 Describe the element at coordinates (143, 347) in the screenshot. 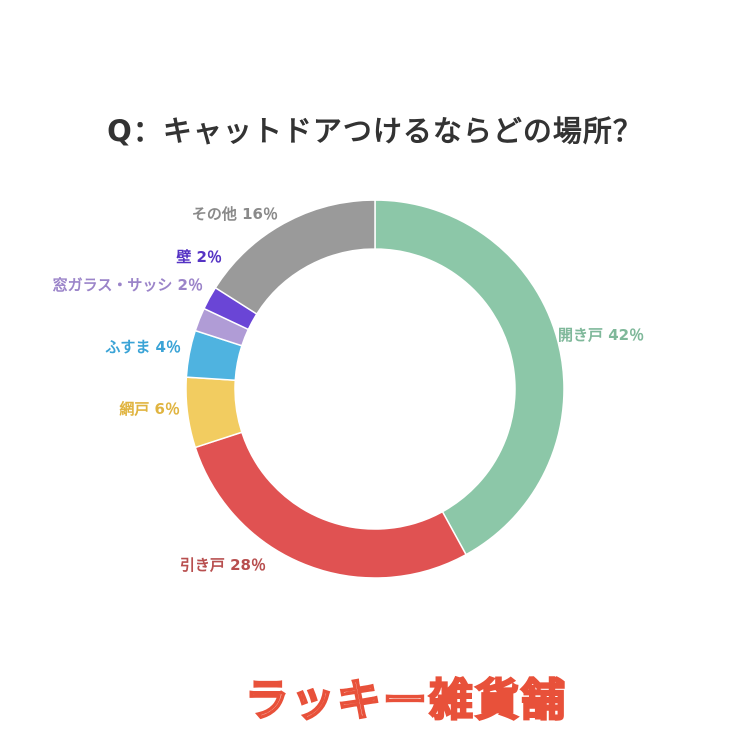

I see `slice-label-4: ふすま 4％` at that location.